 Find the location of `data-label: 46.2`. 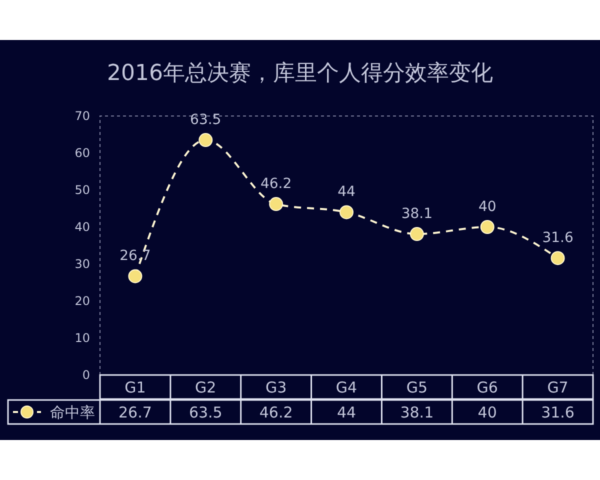

data-label: 46.2 is located at coordinates (276, 412).